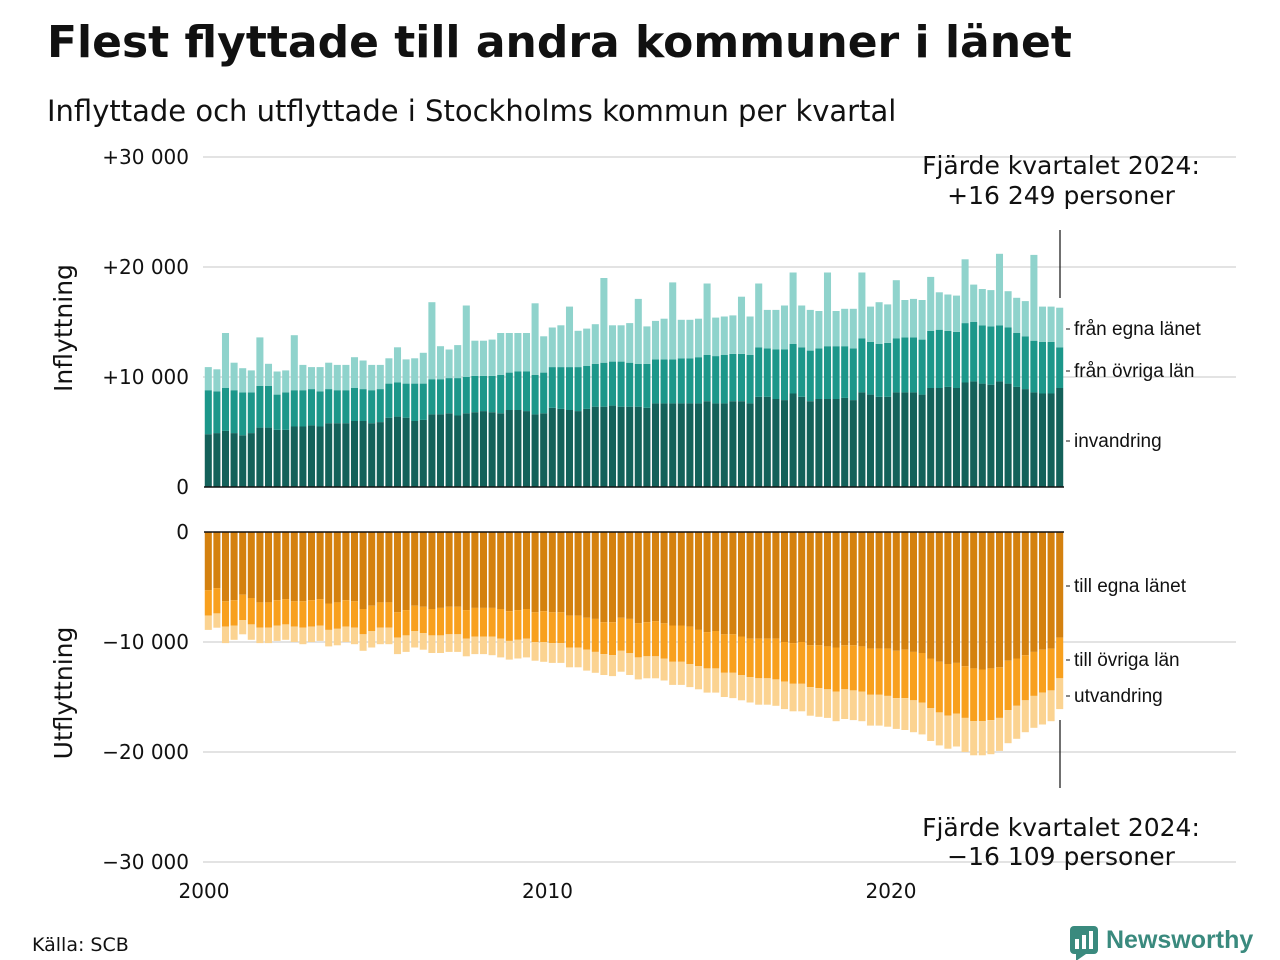 Image resolution: width=1280 pixels, height=960 pixels. I want to click on x-tick-label: 2020, so click(891, 891).